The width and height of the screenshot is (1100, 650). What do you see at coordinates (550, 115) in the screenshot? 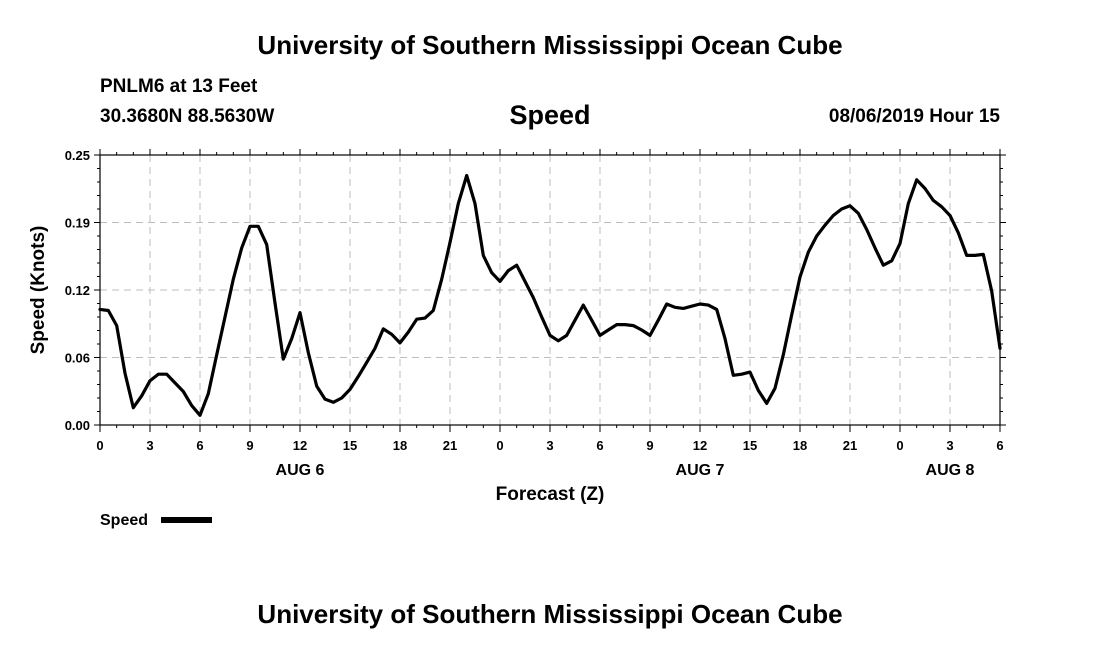
I see `chart-title: Speed` at bounding box center [550, 115].